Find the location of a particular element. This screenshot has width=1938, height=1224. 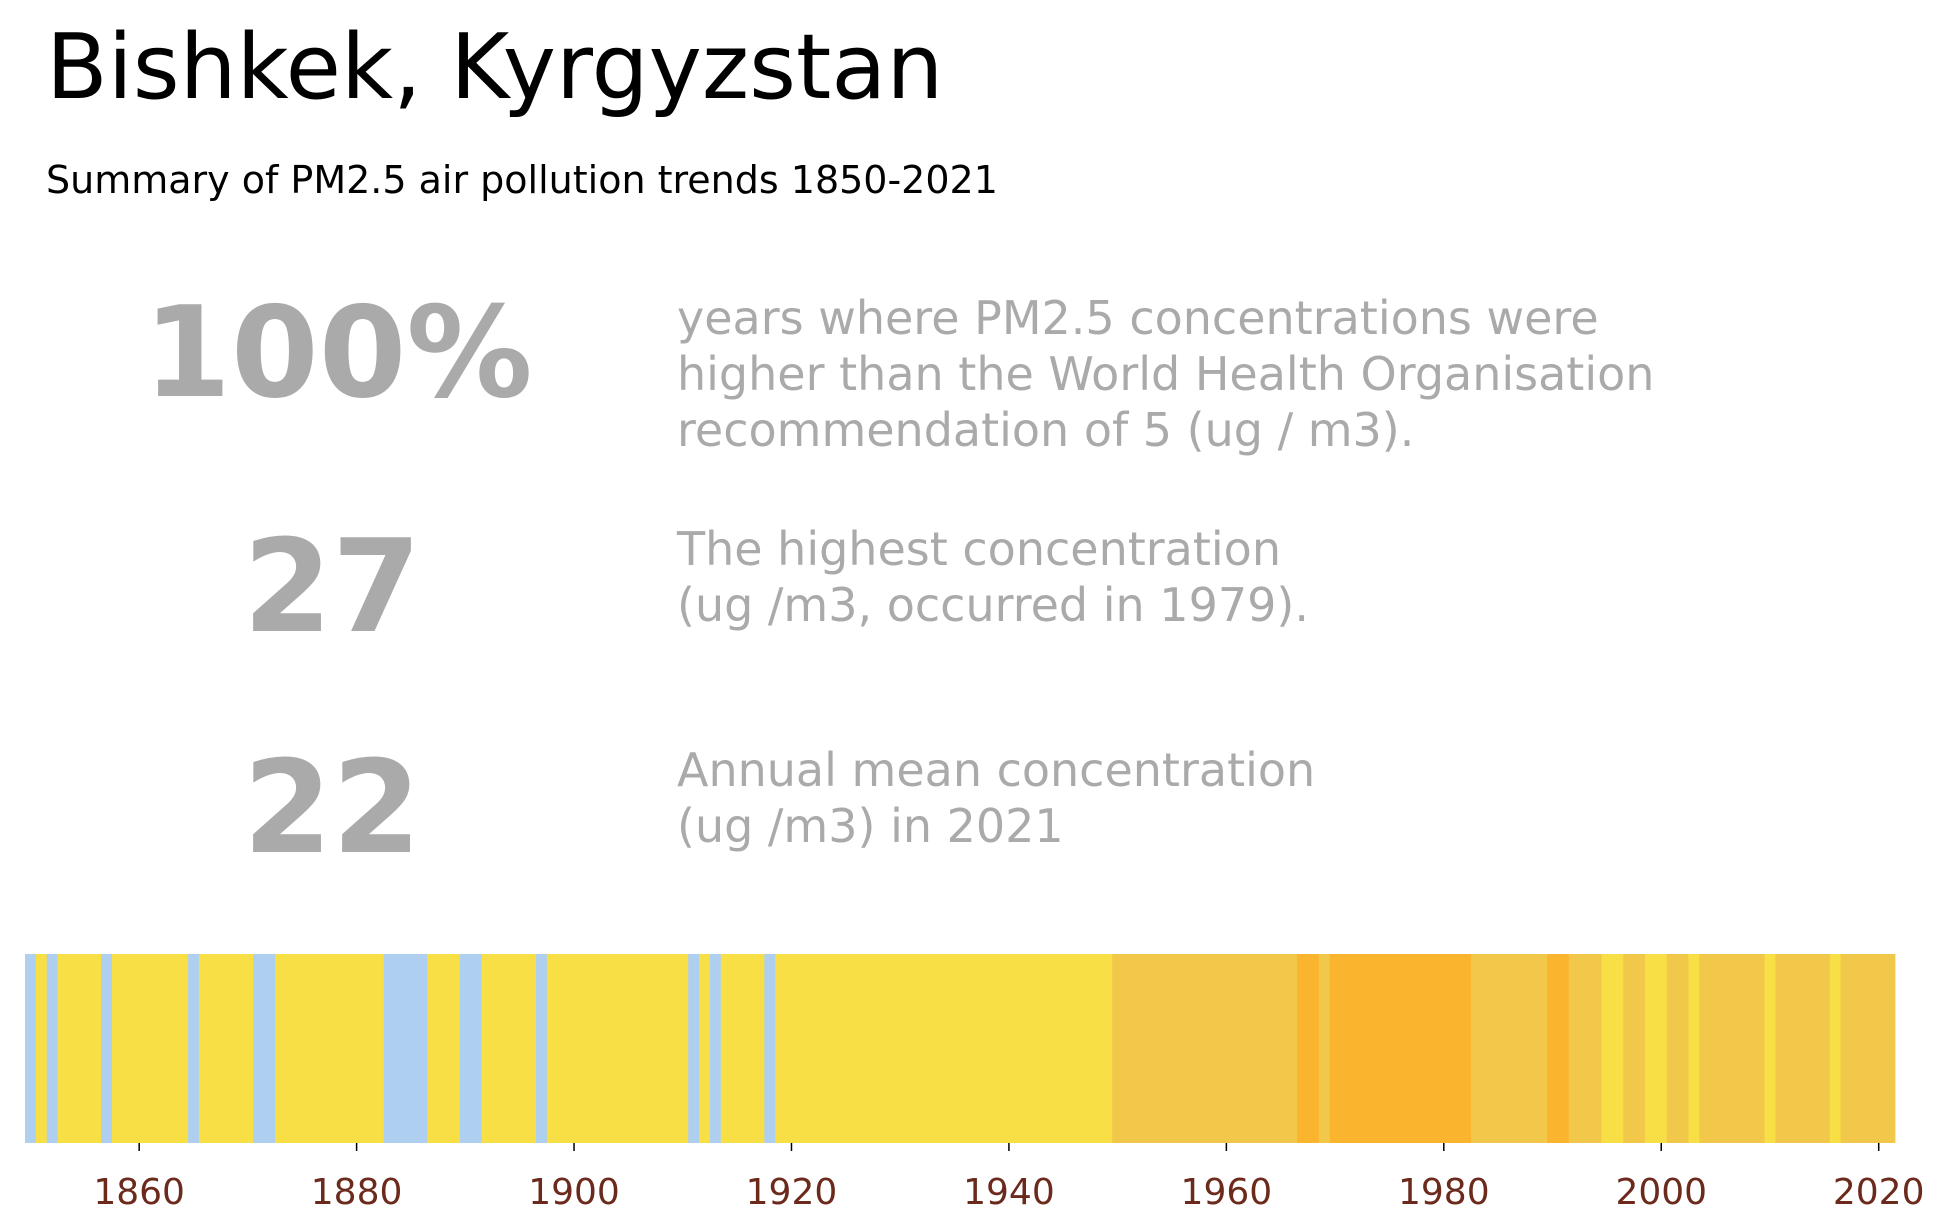

page-title: Bishkek, Kyrgyzstan is located at coordinates (495, 67).